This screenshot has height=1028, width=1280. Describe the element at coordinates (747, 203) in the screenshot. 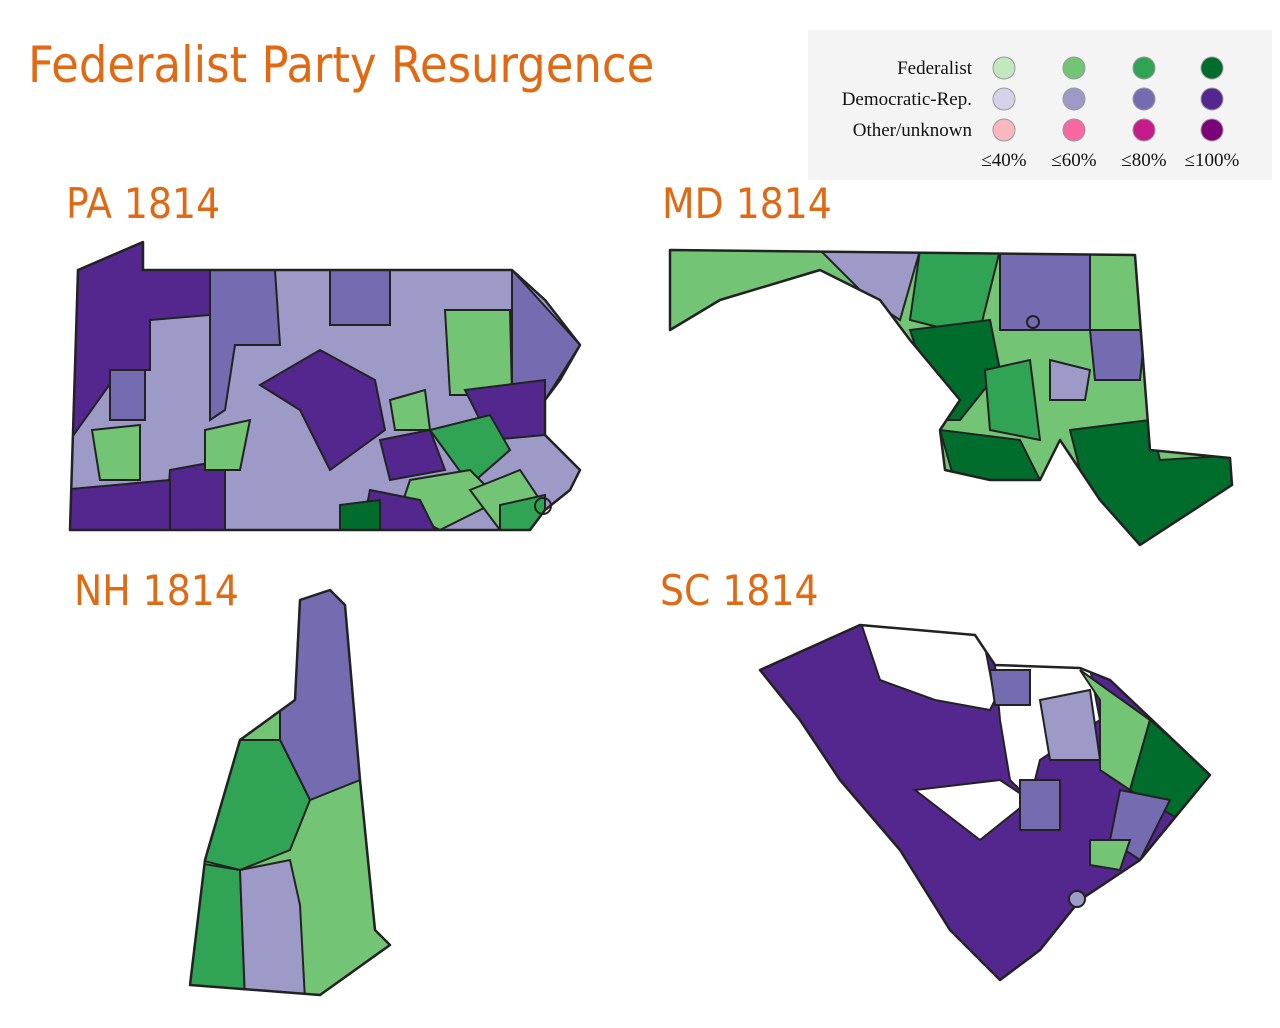

I see `map-title: MD 1814` at that location.